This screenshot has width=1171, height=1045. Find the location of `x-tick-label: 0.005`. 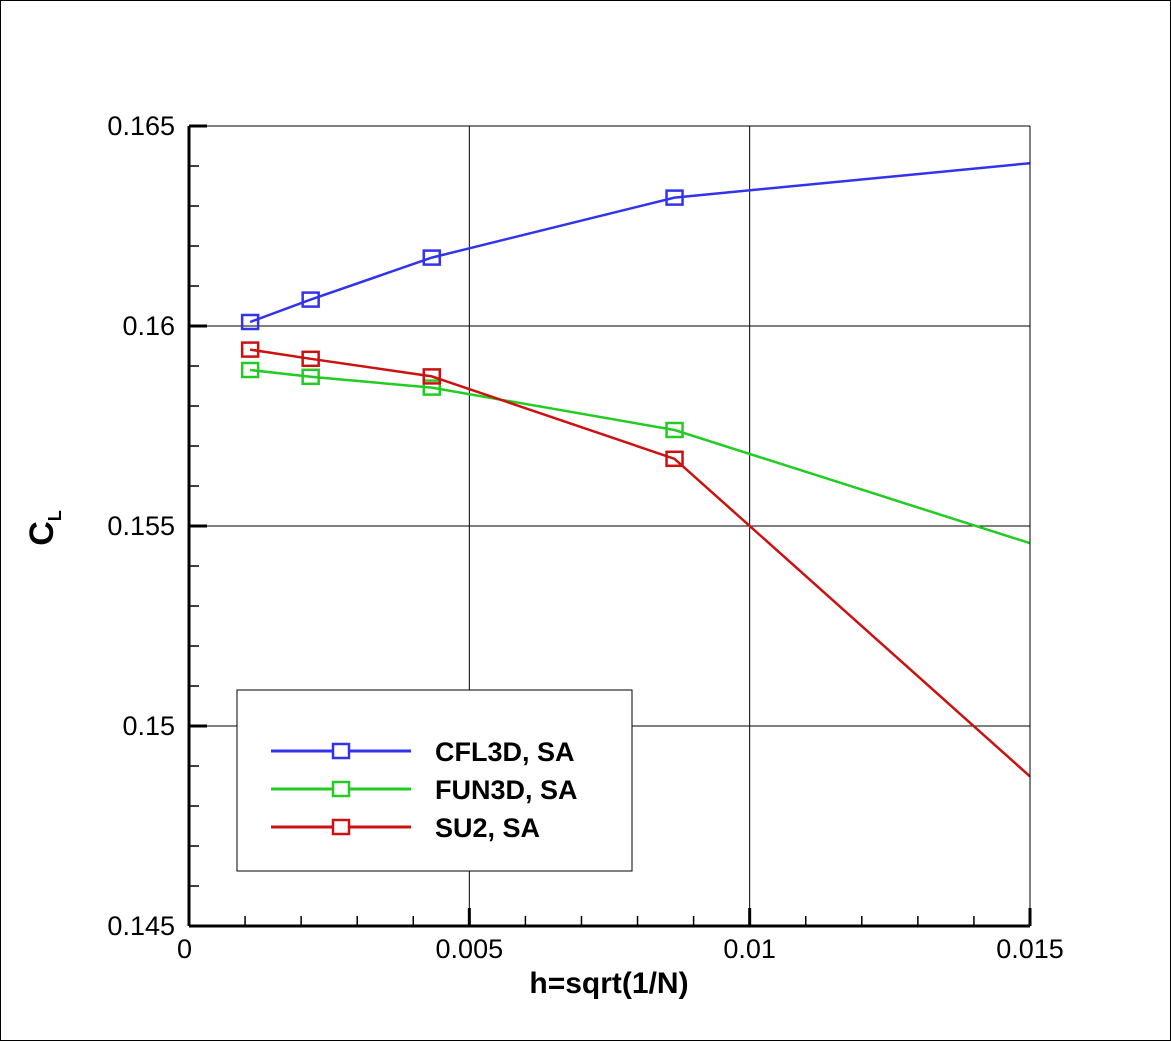

x-tick-label: 0.005 is located at coordinates (470, 949).